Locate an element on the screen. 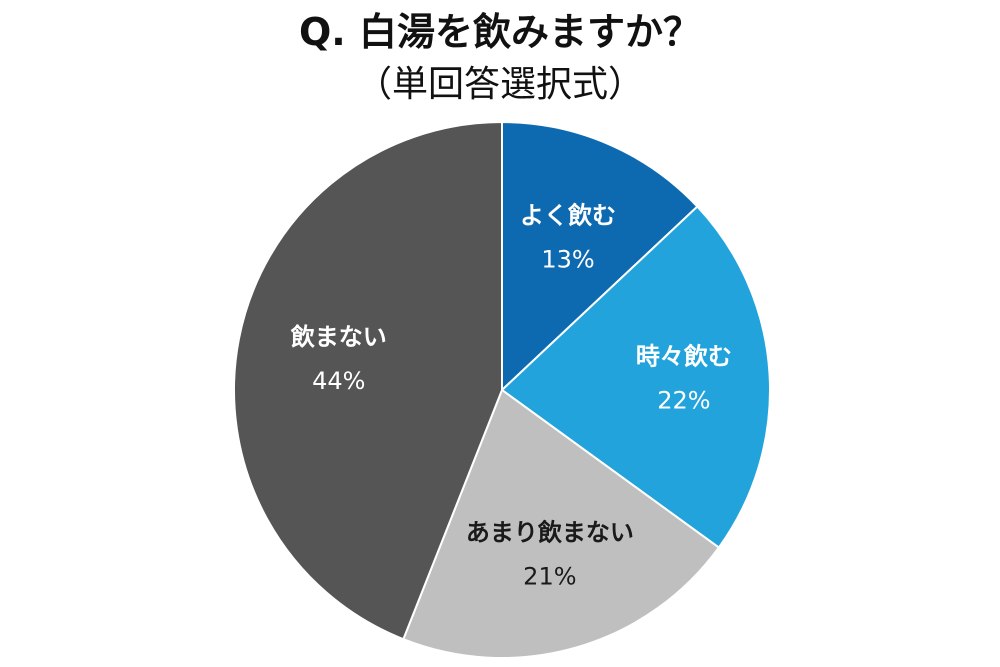  slice-value-label: 44% is located at coordinates (338, 381).